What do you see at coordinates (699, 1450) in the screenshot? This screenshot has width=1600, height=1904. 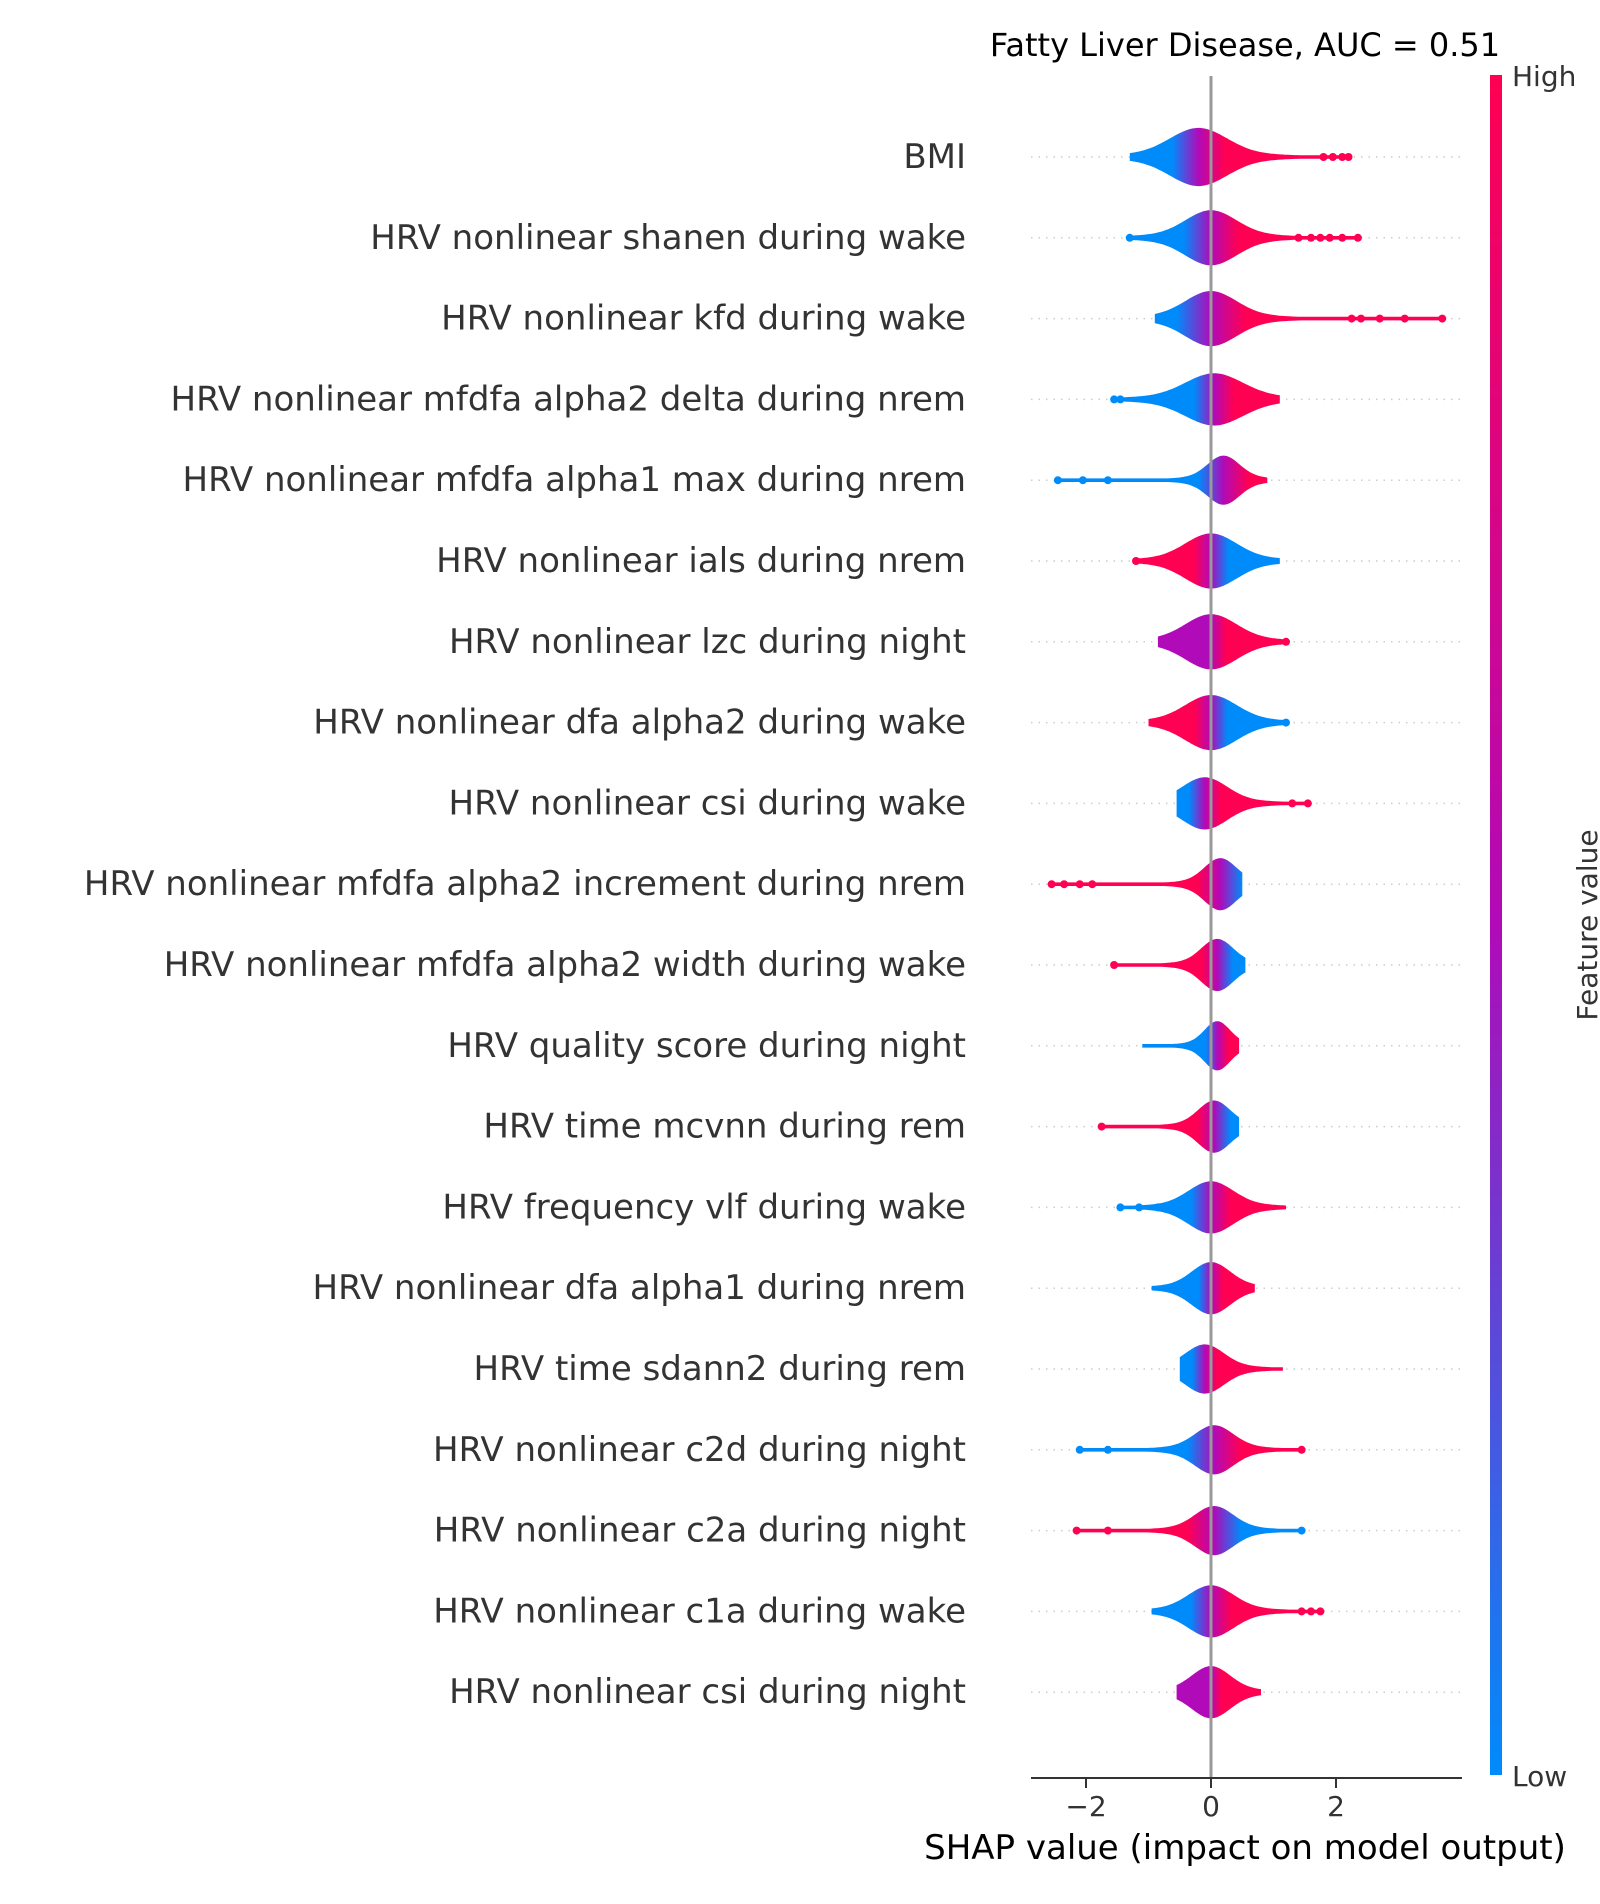 I see `feature-label: HRV nonlinear c2d during night` at bounding box center [699, 1450].